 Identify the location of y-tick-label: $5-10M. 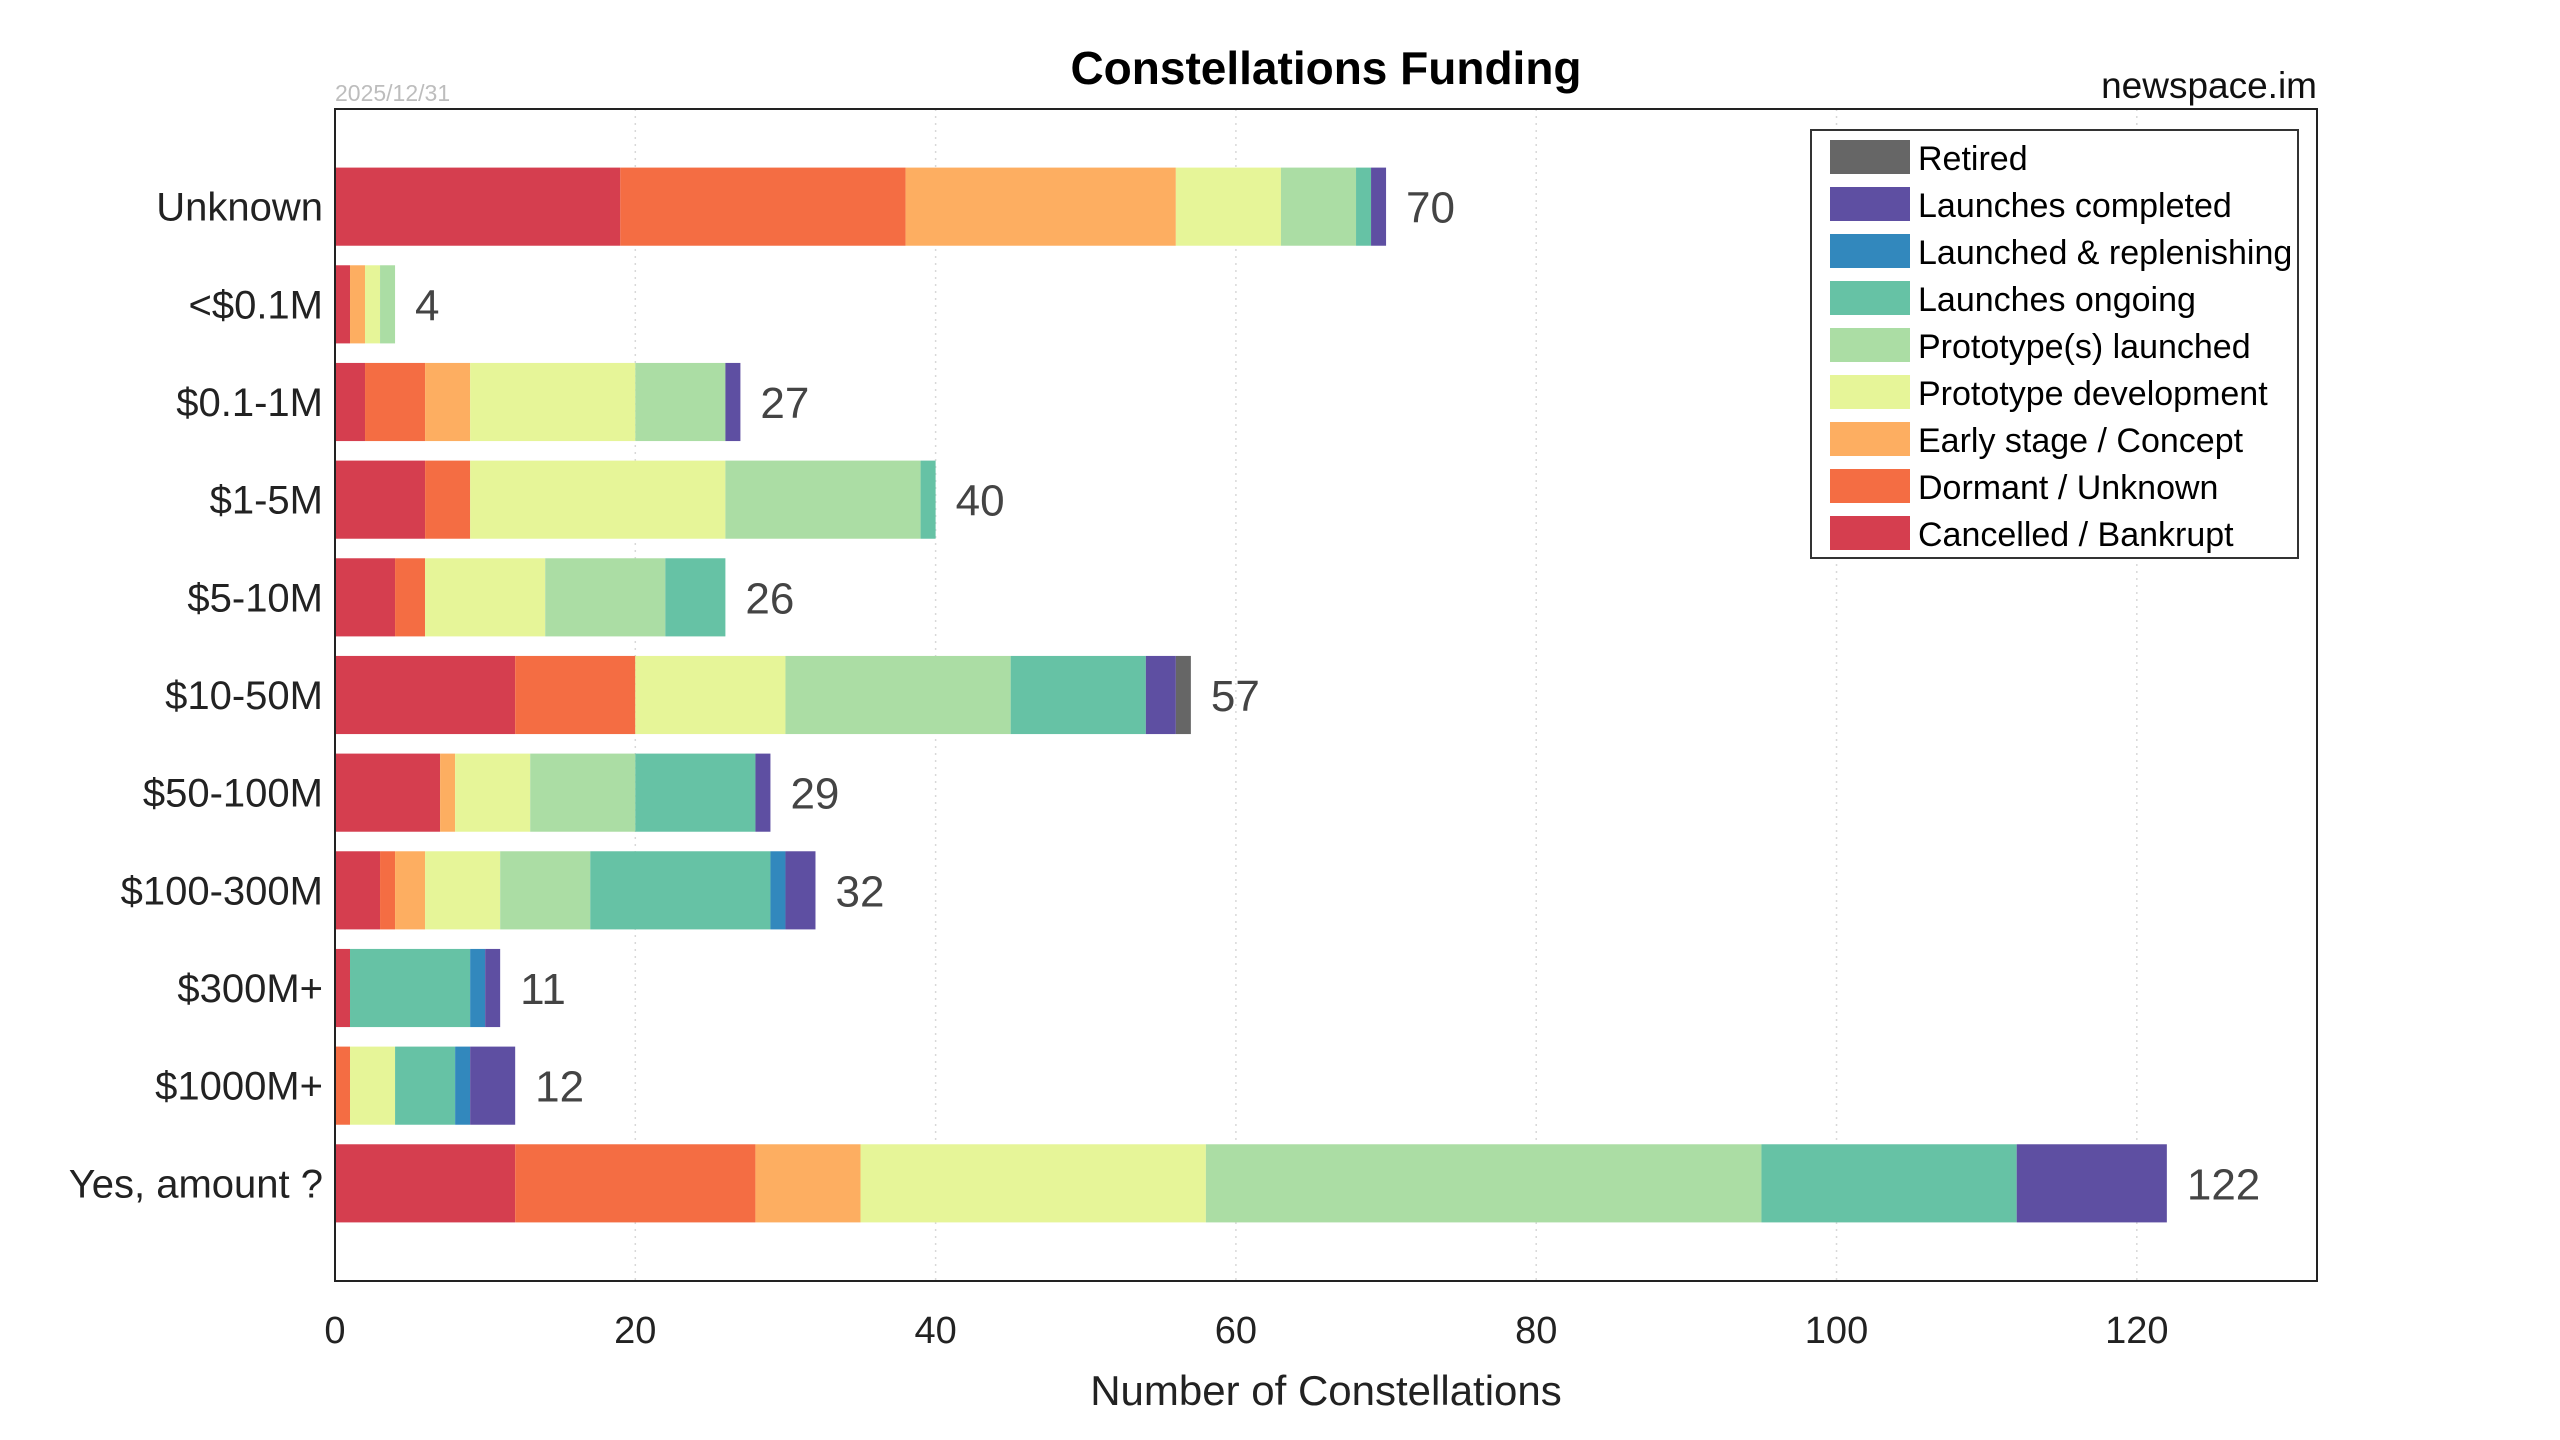
(255, 598).